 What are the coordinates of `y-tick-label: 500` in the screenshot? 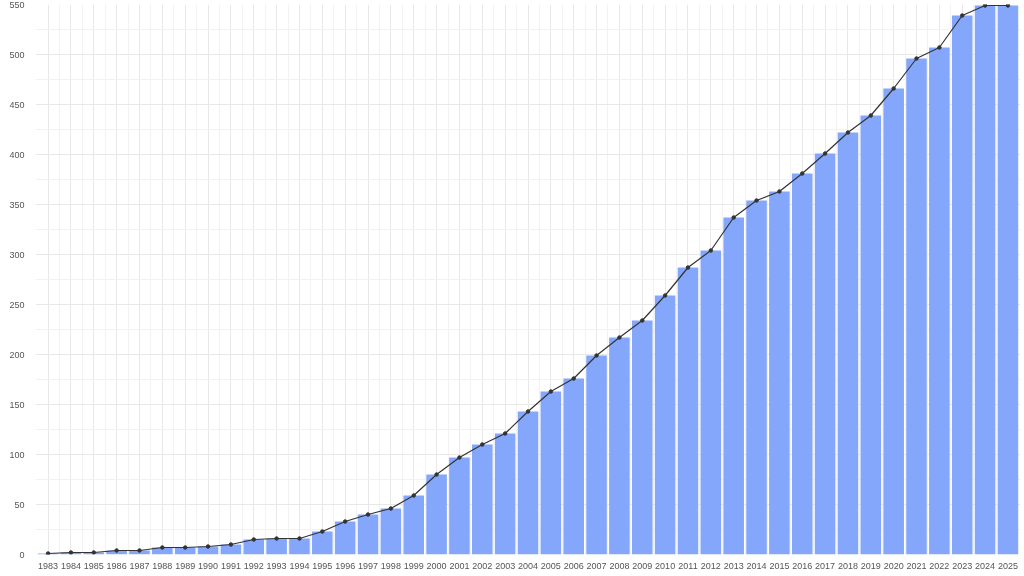 It's located at (17, 54).